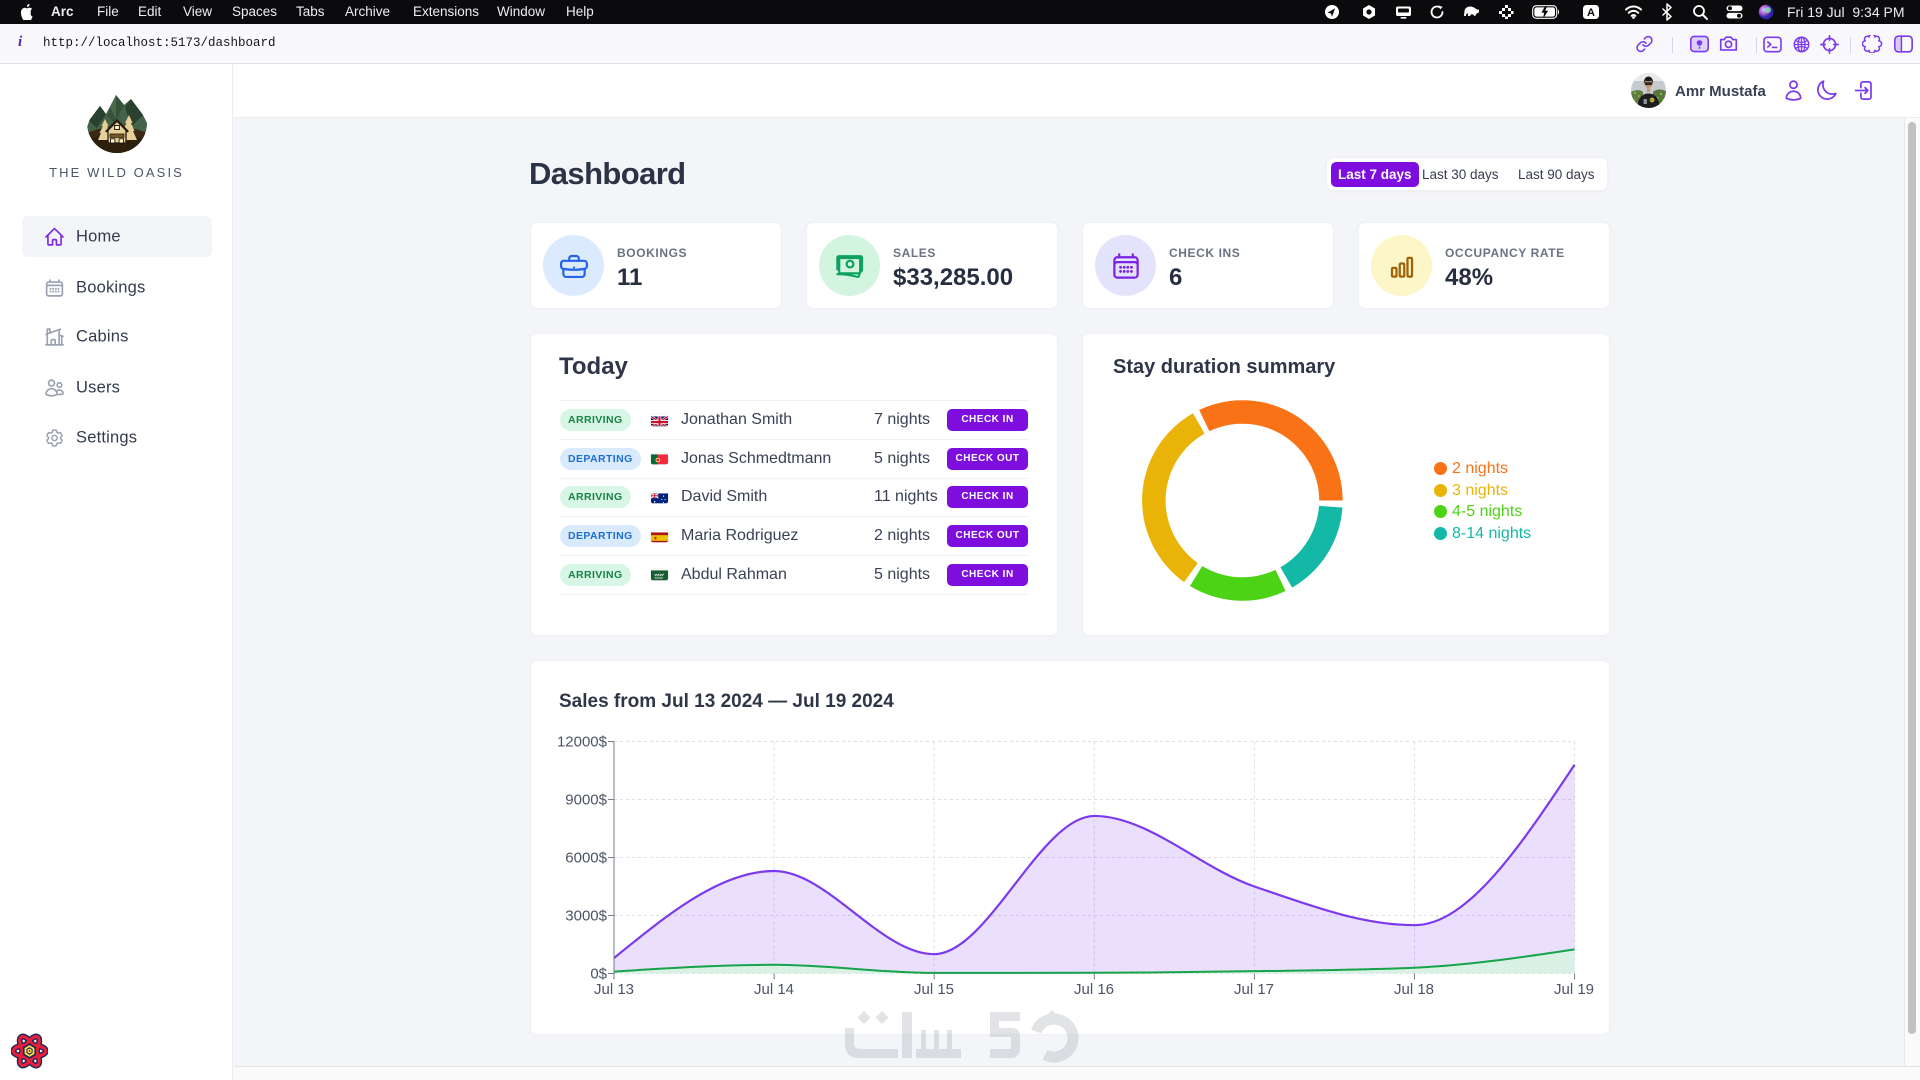 Image resolution: width=1920 pixels, height=1080 pixels. I want to click on svg-text: Jul 19, so click(1574, 989).